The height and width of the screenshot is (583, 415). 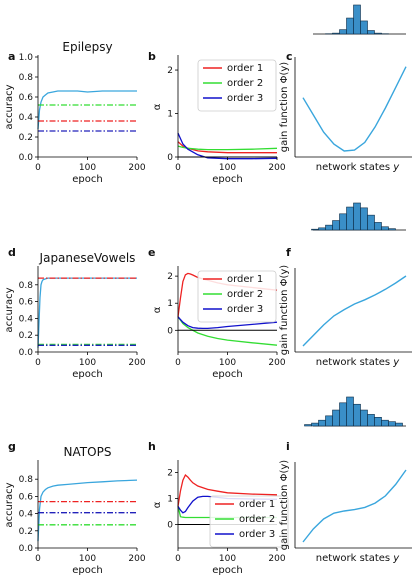 I want to click on panel-i: i network states y gain function Φ(y), so click(x=345, y=480).